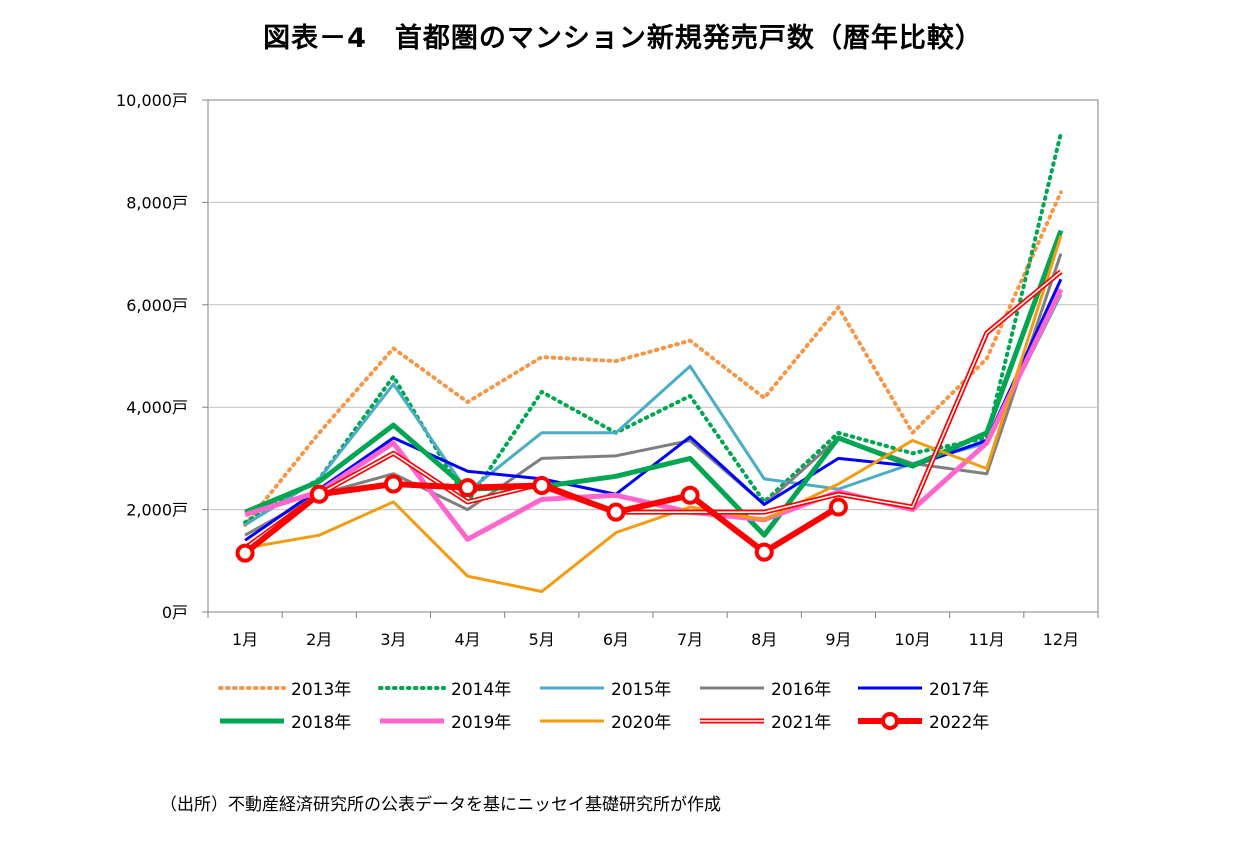 The height and width of the screenshot is (843, 1246). I want to click on legend-label: 2016年, so click(801, 690).